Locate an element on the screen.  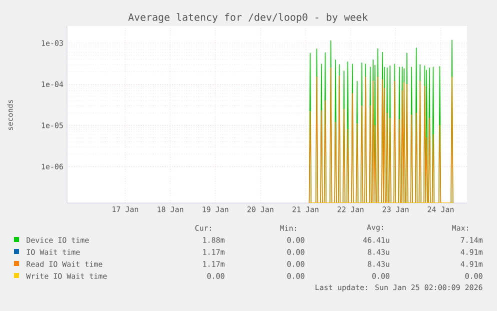
line-series is located at coordinates (381, 135).